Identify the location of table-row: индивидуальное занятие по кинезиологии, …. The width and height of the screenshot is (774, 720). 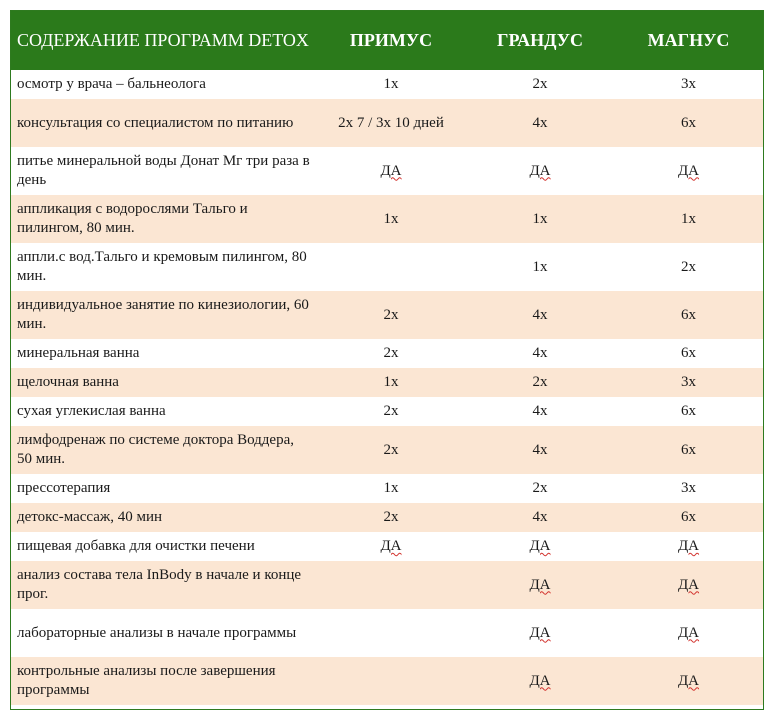
(387, 315).